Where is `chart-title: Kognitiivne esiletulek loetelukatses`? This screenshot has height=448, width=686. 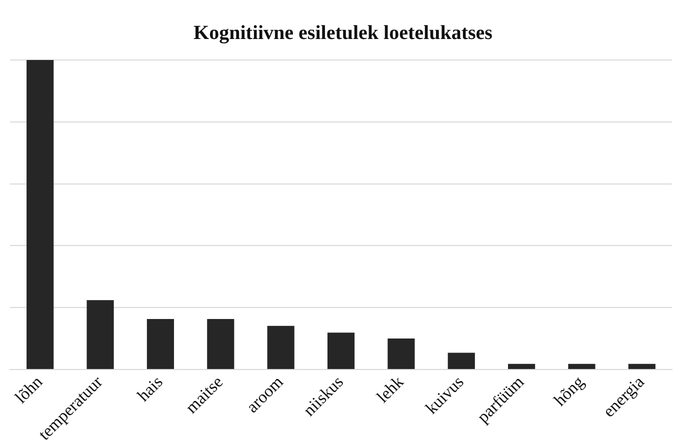
chart-title: Kognitiivne esiletulek loetelukatses is located at coordinates (343, 34).